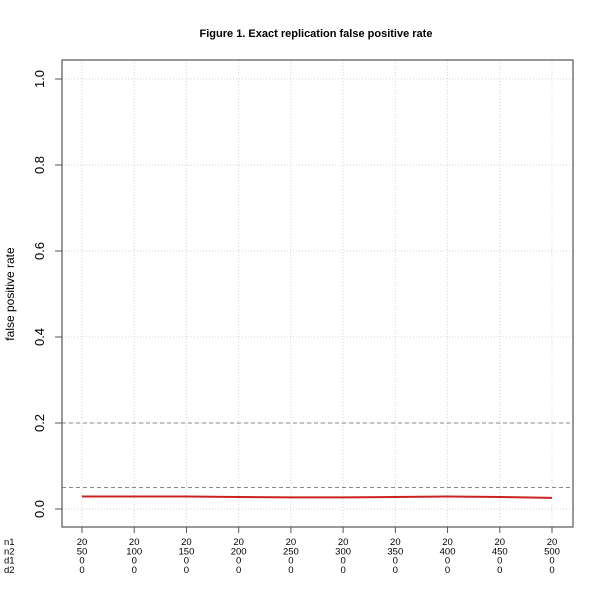 Image resolution: width=604 pixels, height=604 pixels. Describe the element at coordinates (39, 165) in the screenshot. I see `y-tick-label: 0.8` at that location.